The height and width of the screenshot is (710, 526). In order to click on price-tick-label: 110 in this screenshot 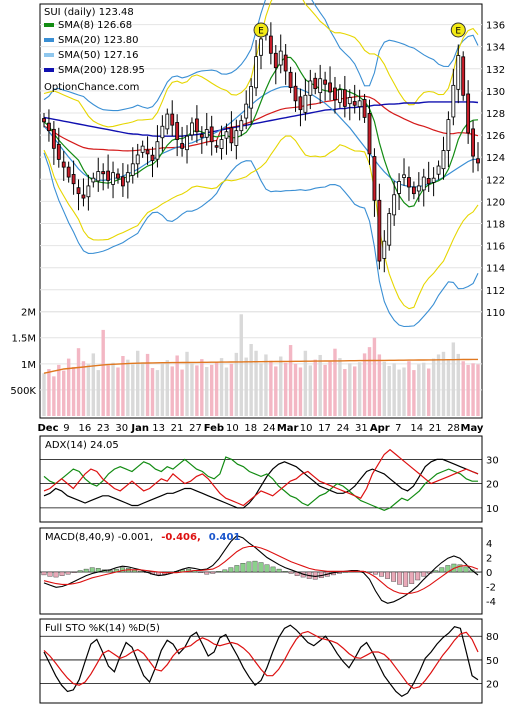, I will do `click(495, 313)`.